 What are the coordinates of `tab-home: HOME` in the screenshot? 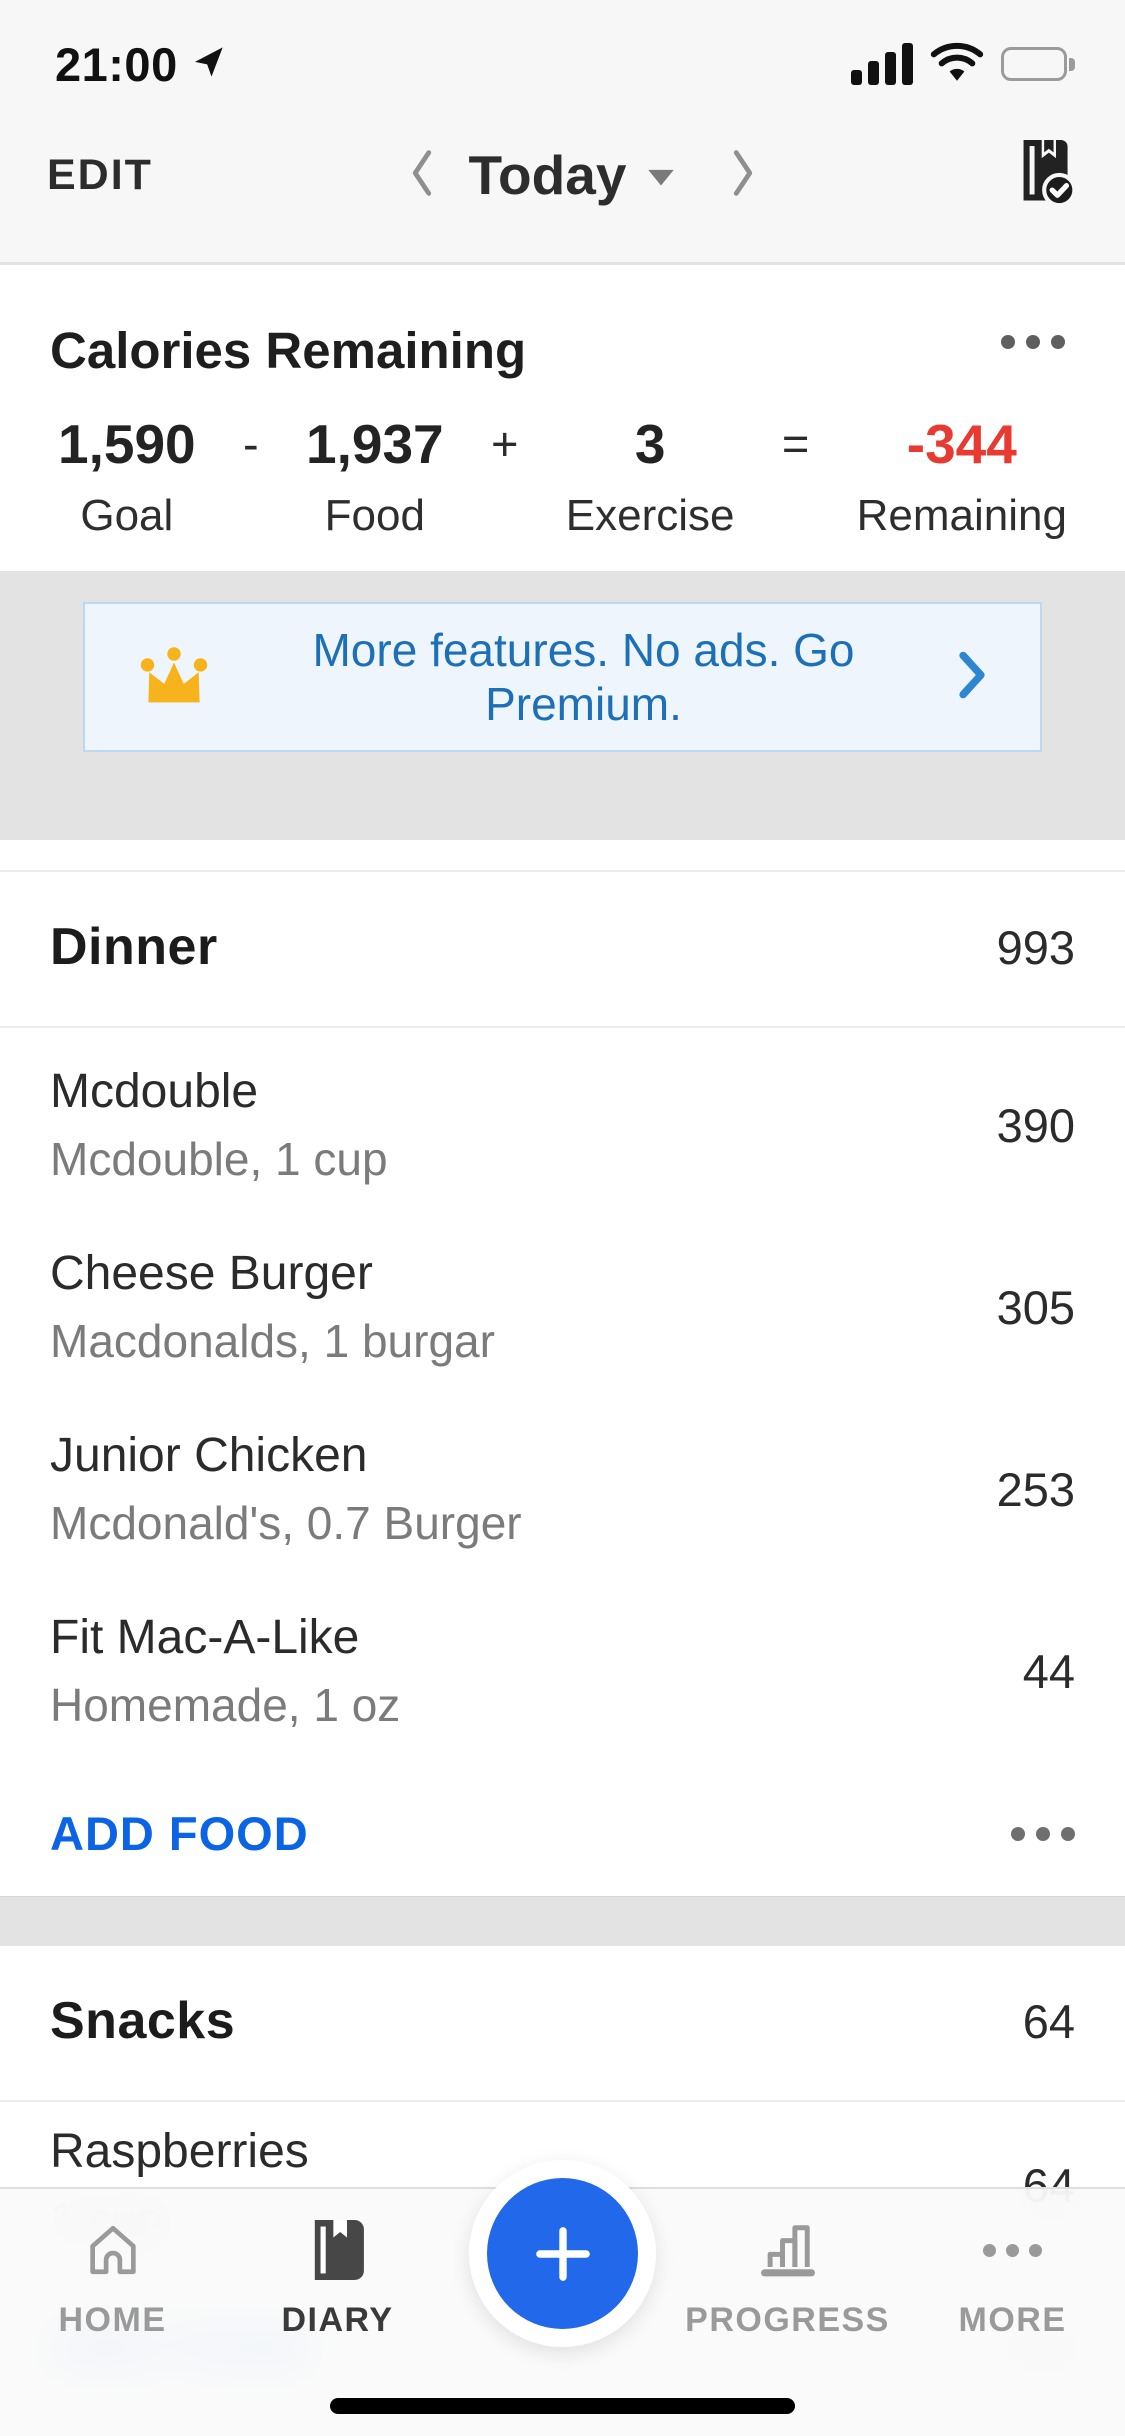 It's located at (112, 2312).